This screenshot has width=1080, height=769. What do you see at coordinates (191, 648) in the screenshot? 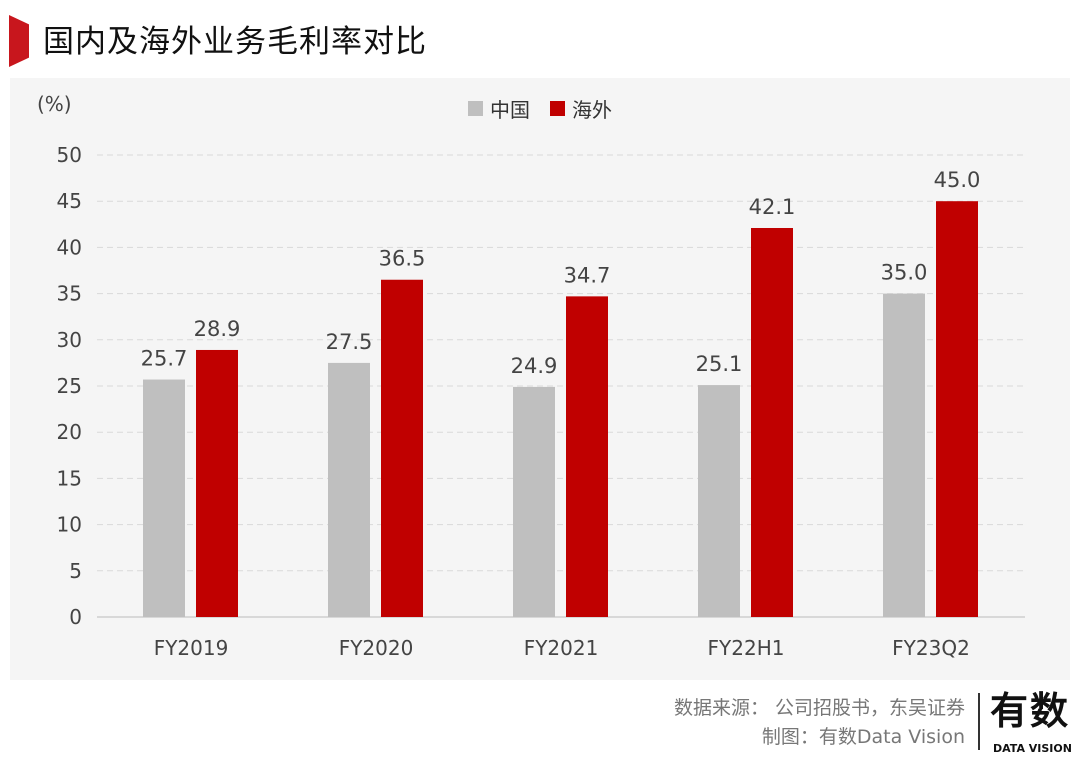
I see `x-tick-label: FY2019` at bounding box center [191, 648].